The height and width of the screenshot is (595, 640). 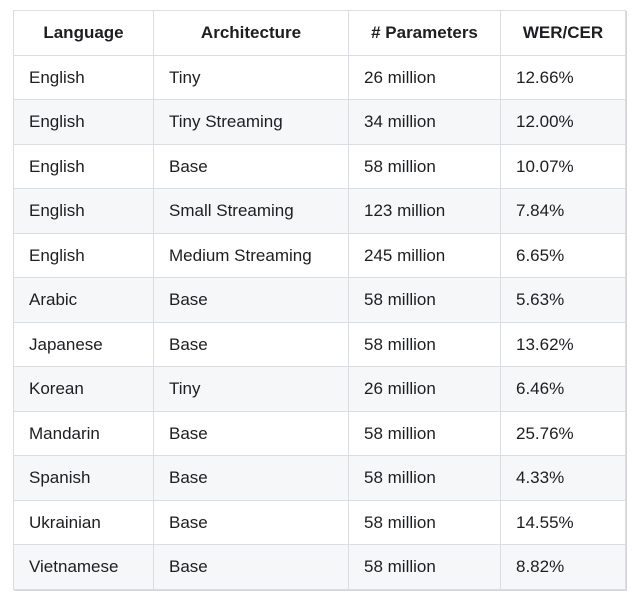 I want to click on table-cell: 6.46%, so click(x=563, y=389).